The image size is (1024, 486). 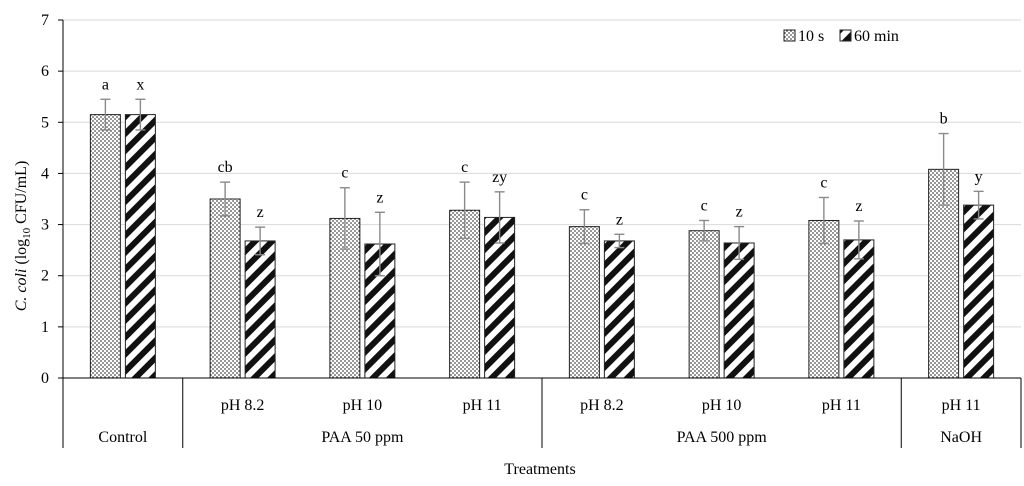 I want to click on y-axis-label-unit-end: CFU/mL), so click(x=21, y=194).